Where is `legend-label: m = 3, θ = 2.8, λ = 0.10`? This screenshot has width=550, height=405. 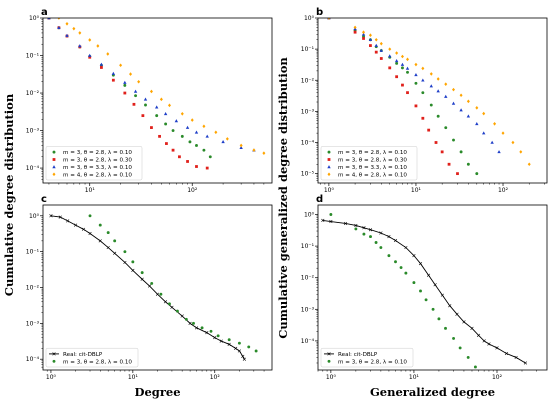 legend-label: m = 3, θ = 2.8, λ = 0.10 is located at coordinates (372, 153).